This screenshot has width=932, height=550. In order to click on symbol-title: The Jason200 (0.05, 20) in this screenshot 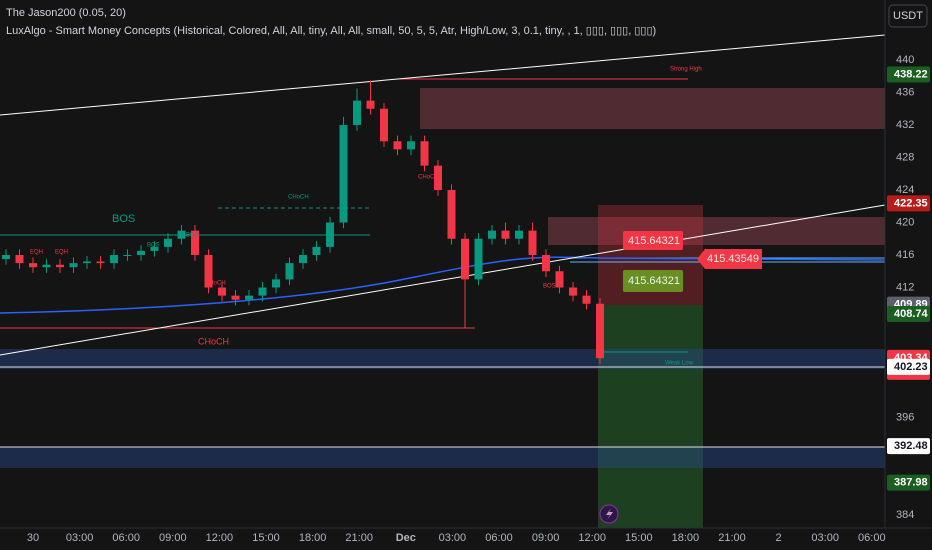, I will do `click(66, 13)`.